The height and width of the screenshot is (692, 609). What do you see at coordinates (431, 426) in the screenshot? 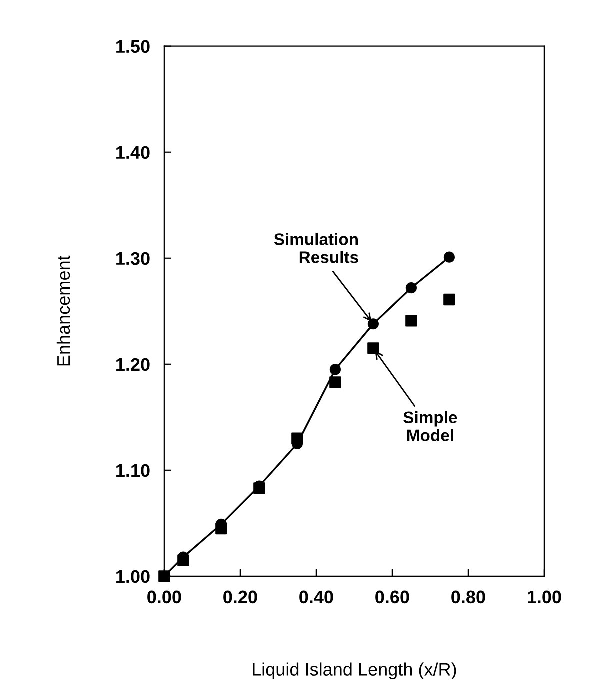
I see `annotation: Simple Model` at bounding box center [431, 426].